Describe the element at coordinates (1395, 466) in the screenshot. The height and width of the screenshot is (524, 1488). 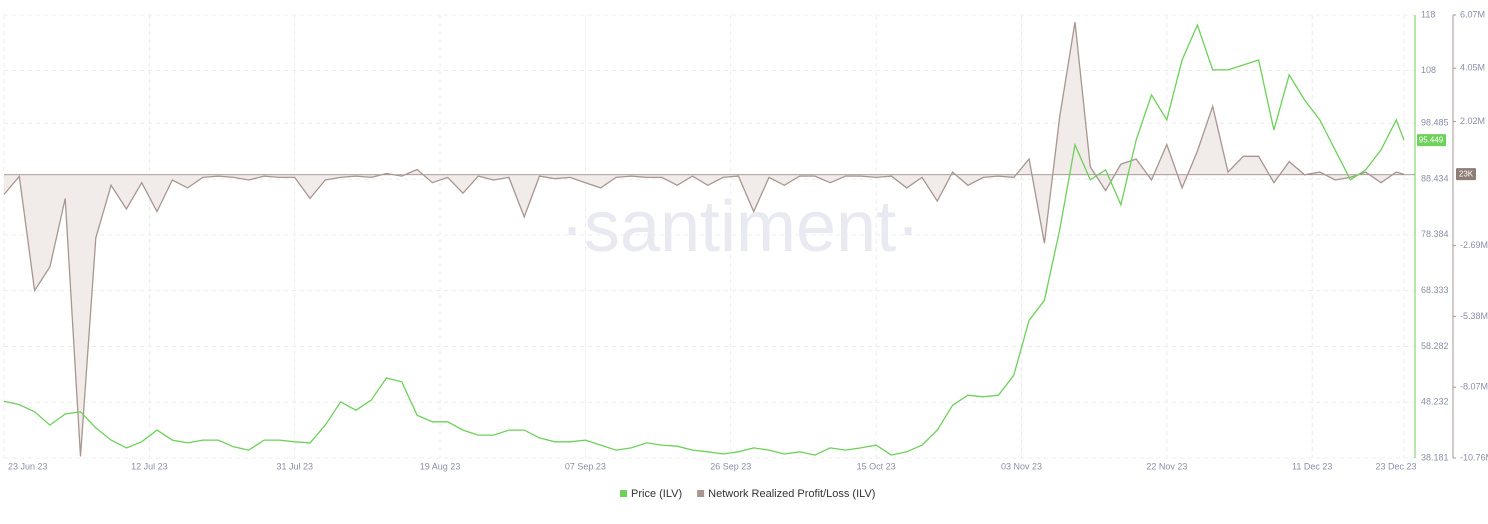
I see `x-tick-label: 23 Dec 23` at that location.